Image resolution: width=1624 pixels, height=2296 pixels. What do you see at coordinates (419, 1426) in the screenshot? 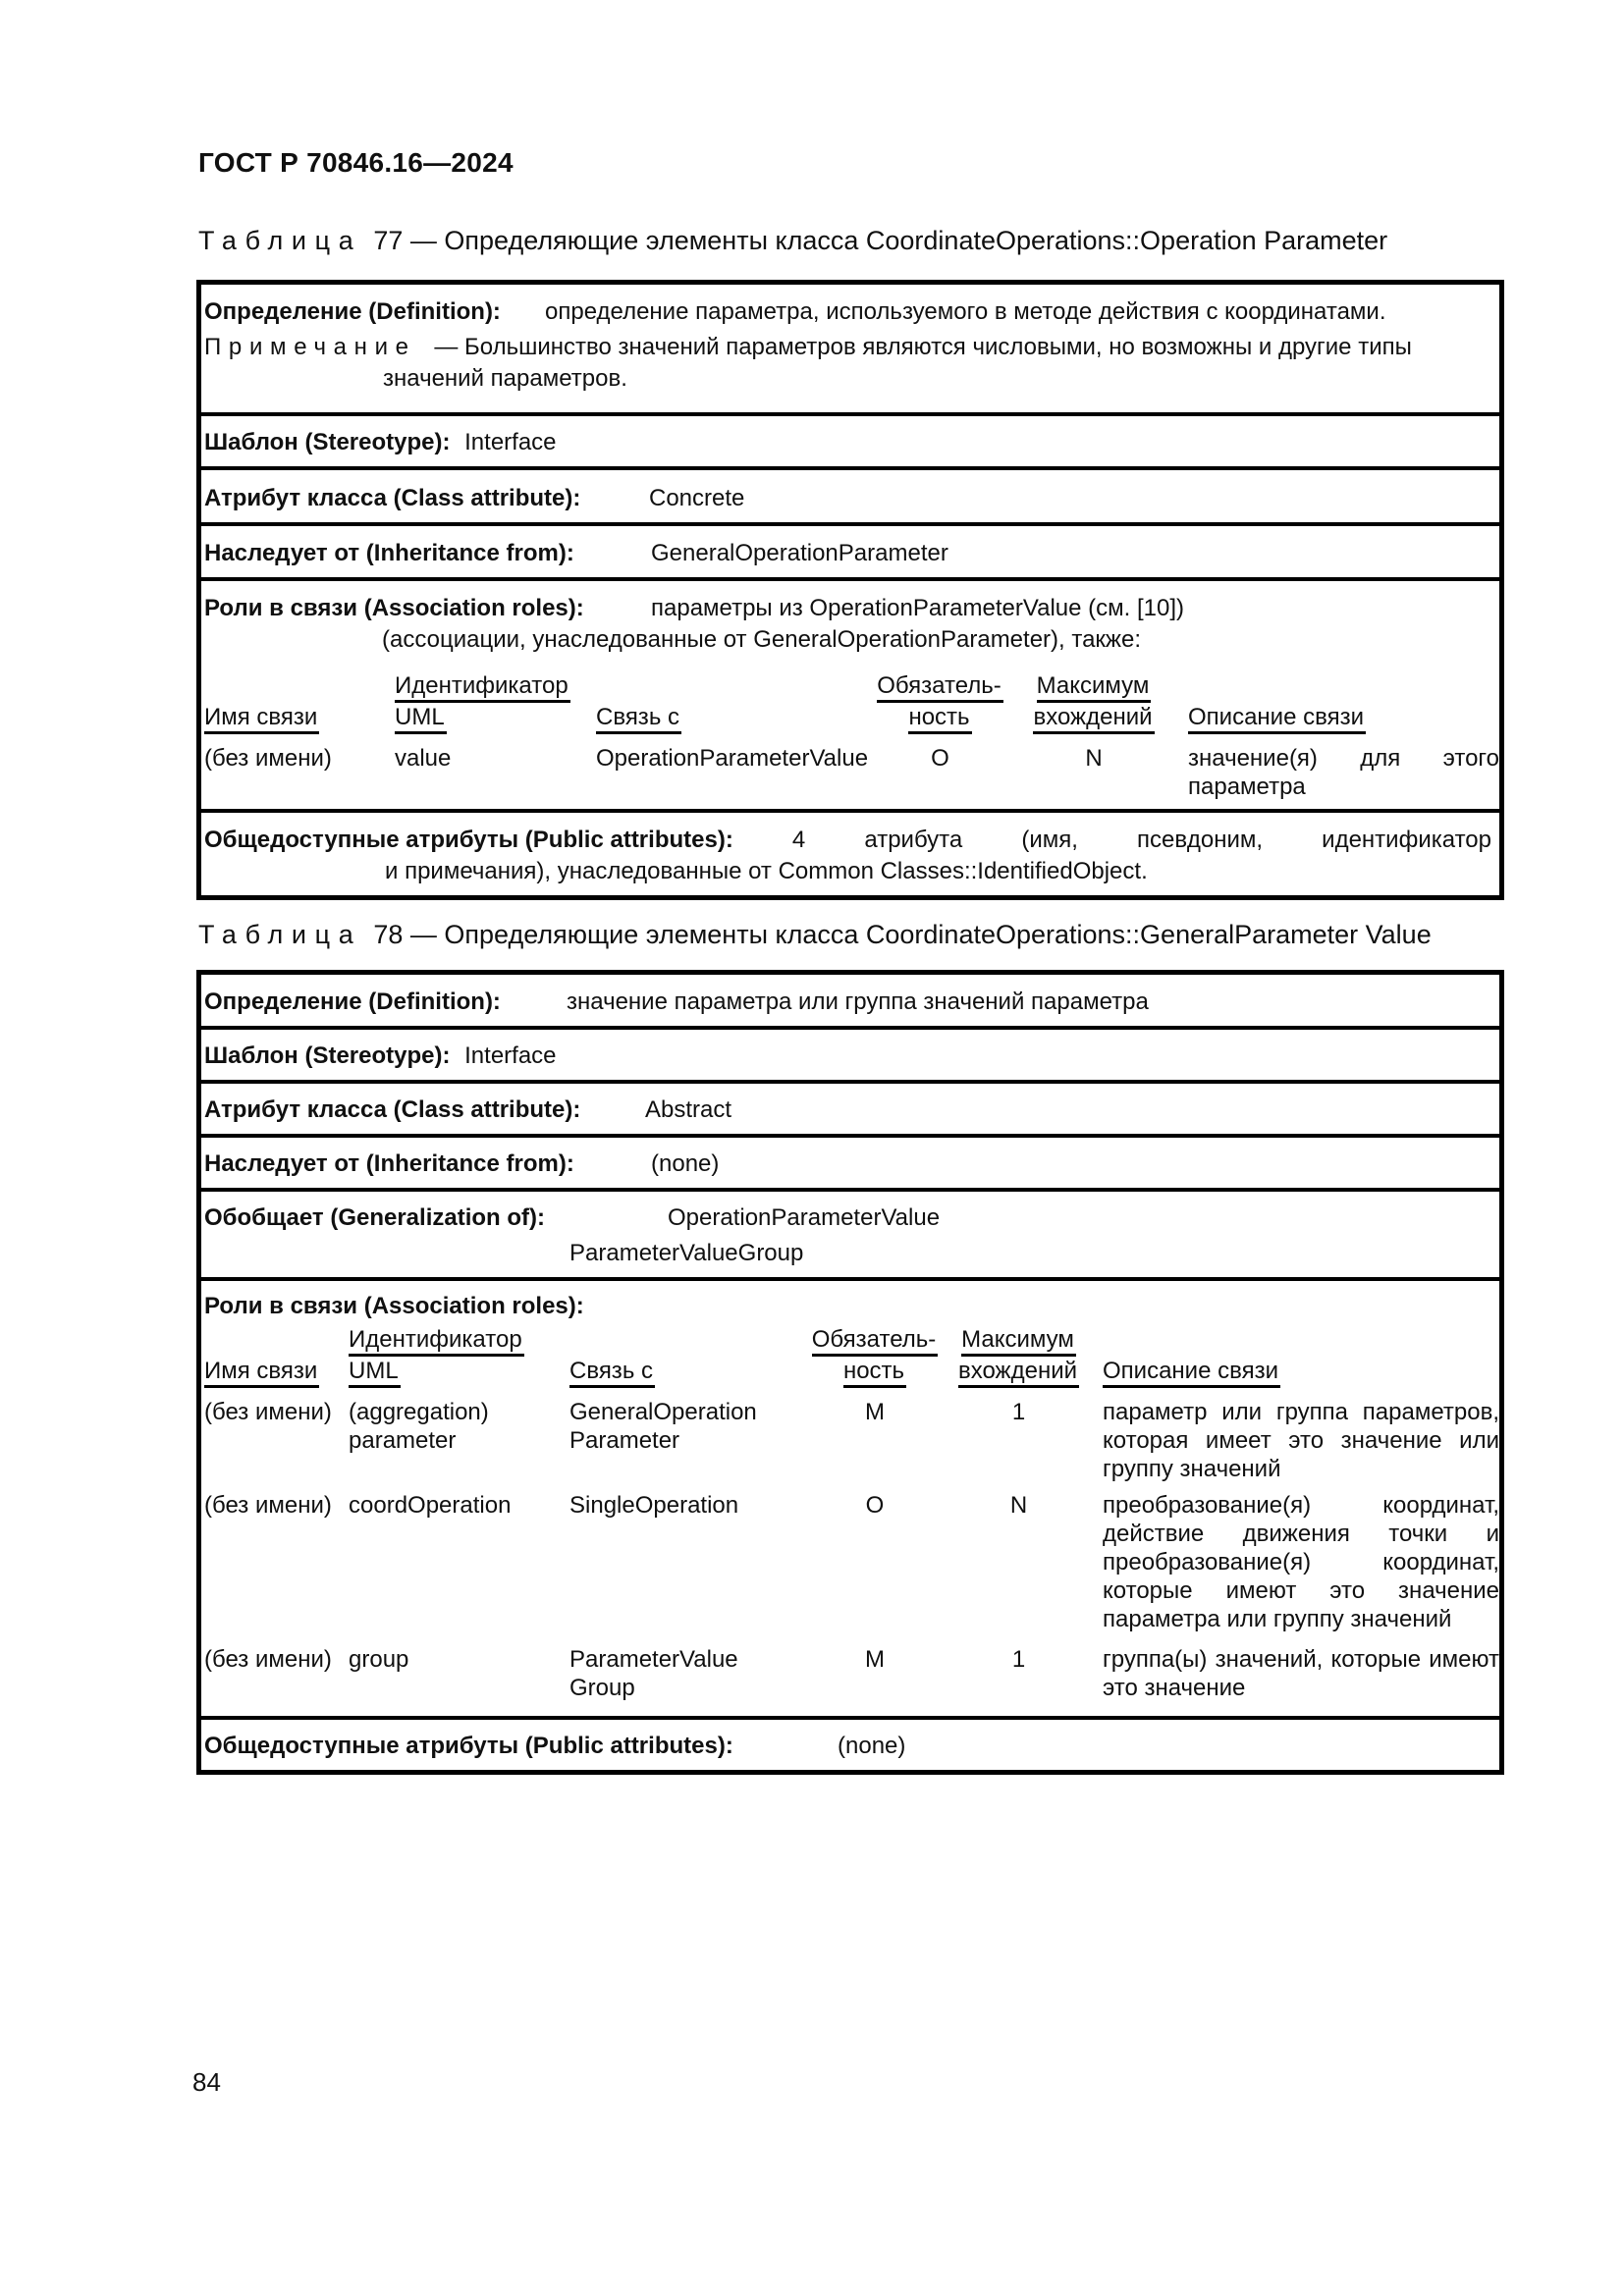
I see `cell-uml: (aggregation) parameter` at bounding box center [419, 1426].